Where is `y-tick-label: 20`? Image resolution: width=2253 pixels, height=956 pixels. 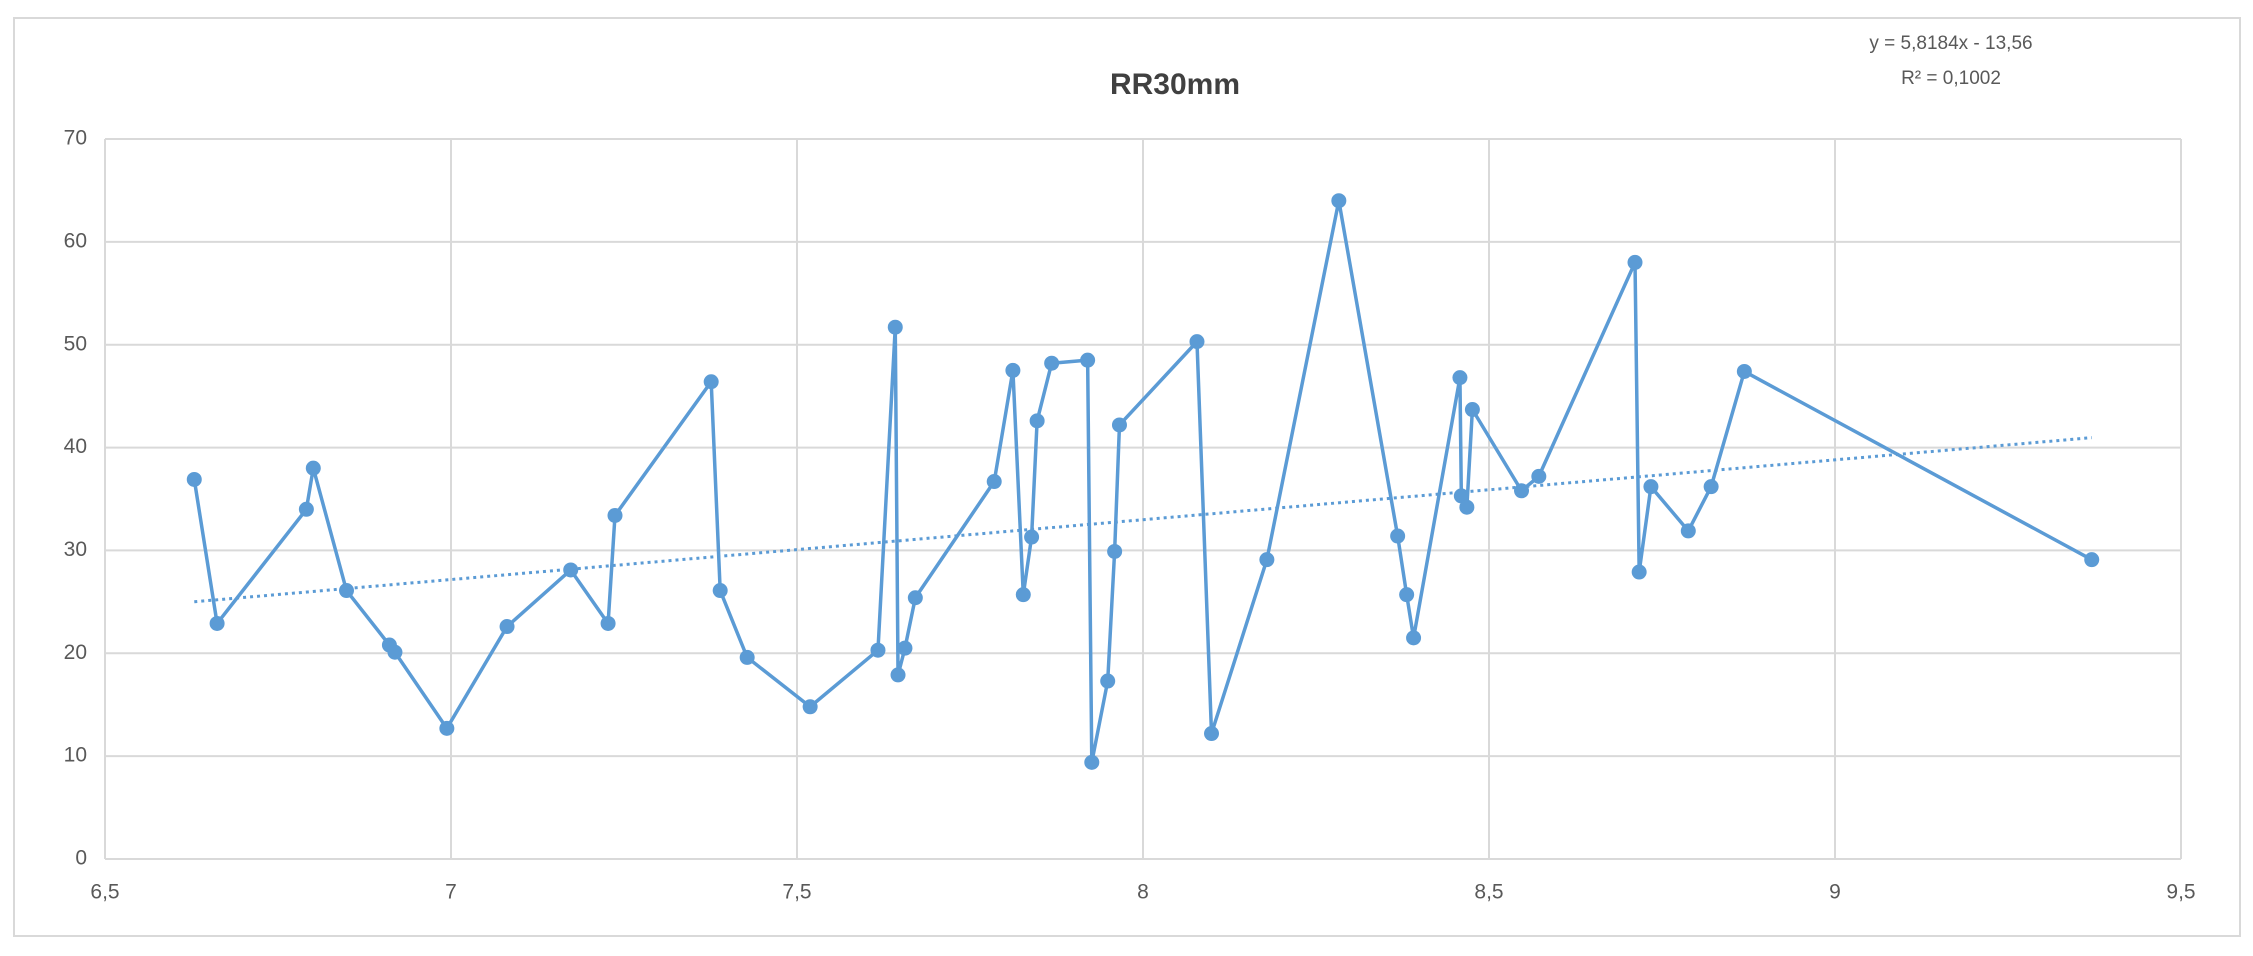 y-tick-label: 20 is located at coordinates (75, 652).